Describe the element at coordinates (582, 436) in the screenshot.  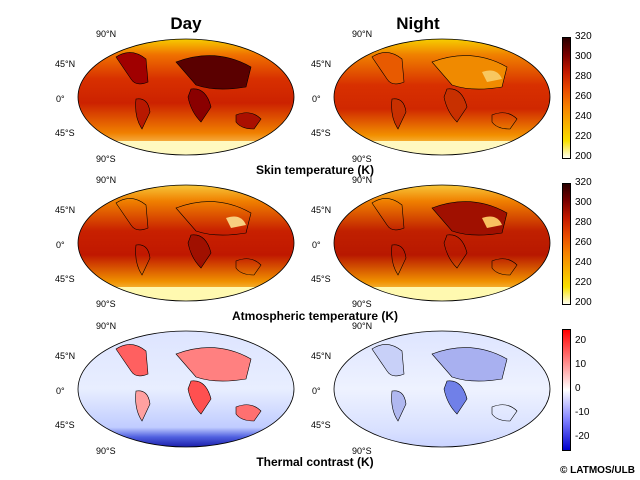
I see `contrast-tick-neg20: -20` at that location.